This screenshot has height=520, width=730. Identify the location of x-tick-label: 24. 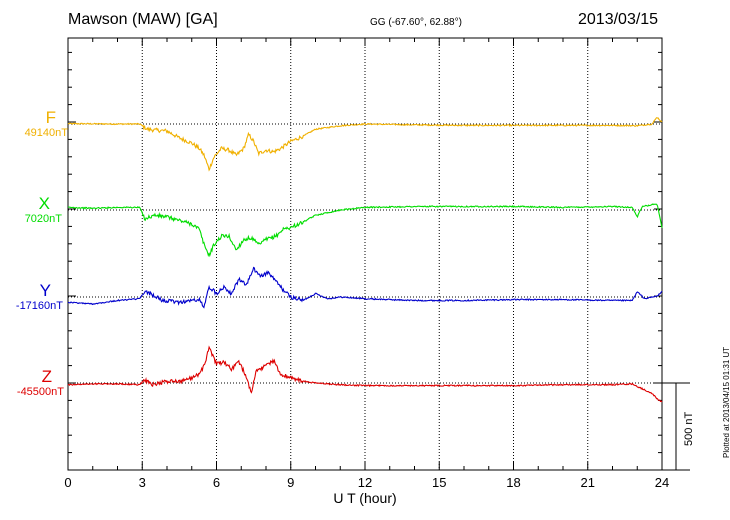
(662, 482).